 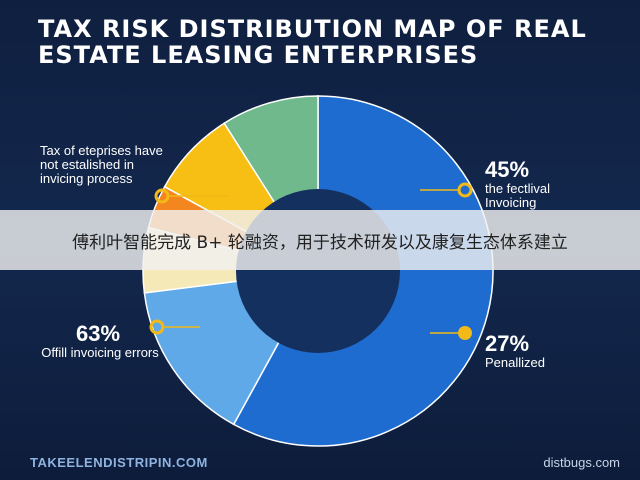 What do you see at coordinates (98, 333) in the screenshot?
I see `callout-bottom-left-pct: 63%` at bounding box center [98, 333].